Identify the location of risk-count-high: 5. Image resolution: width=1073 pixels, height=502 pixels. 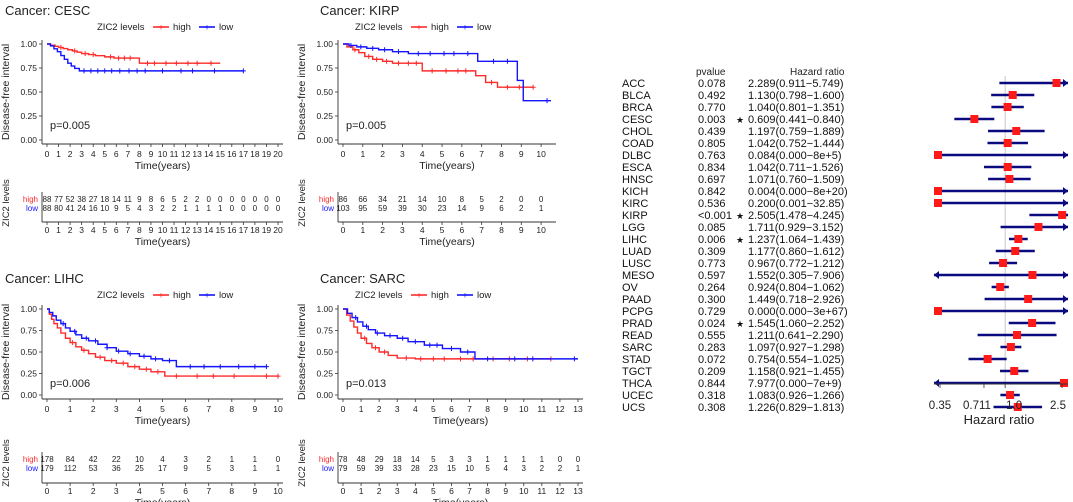
(481, 199).